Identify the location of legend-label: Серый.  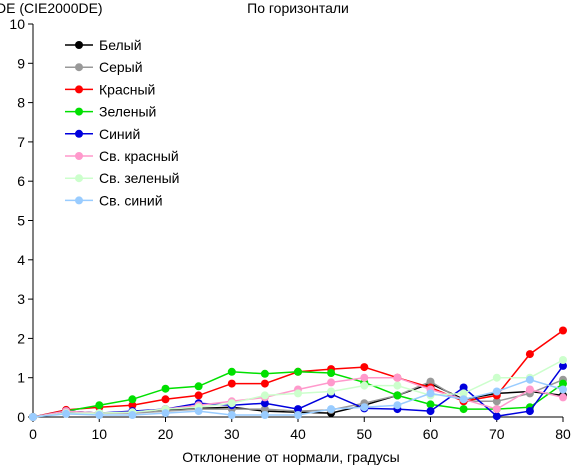
(121, 67).